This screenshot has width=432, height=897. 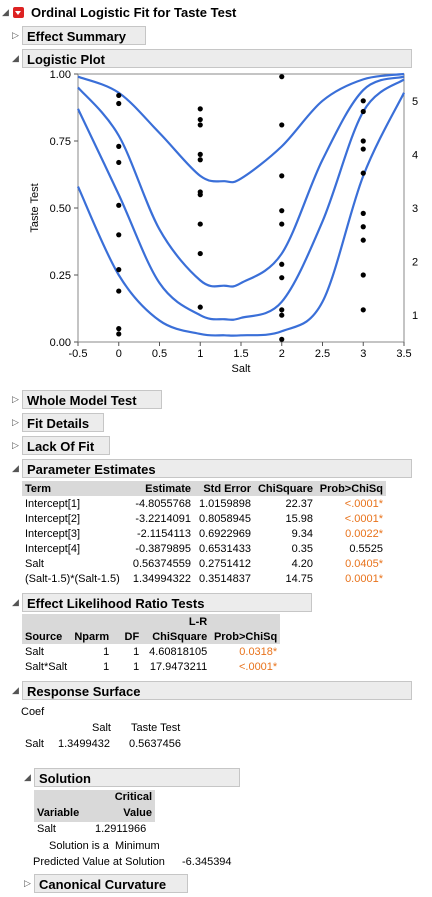 What do you see at coordinates (415, 102) in the screenshot?
I see `response-level-label: 5` at bounding box center [415, 102].